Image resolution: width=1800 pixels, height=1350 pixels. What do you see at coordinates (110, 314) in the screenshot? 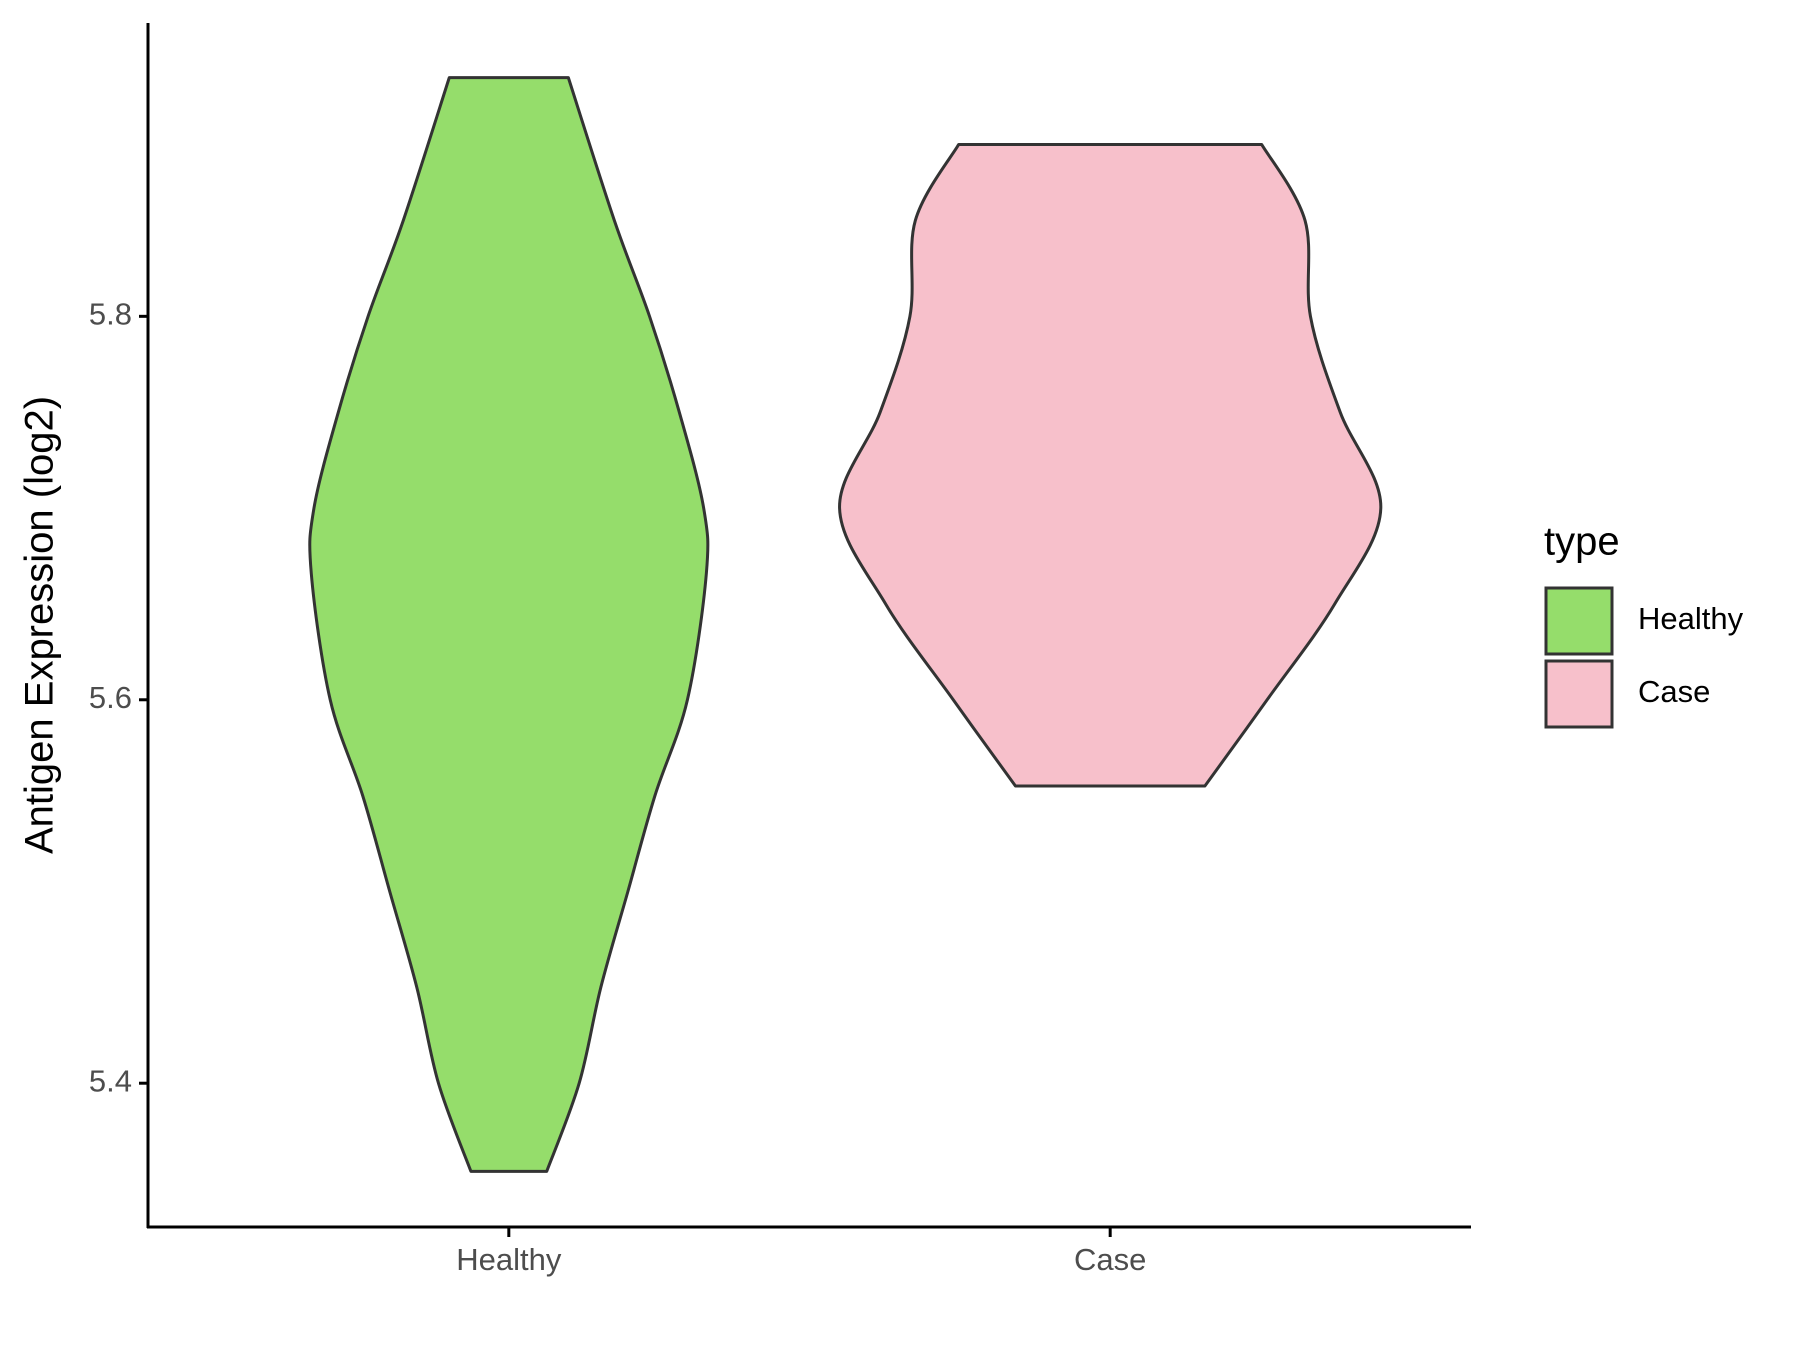
I see `y-tick-label: 5.8` at bounding box center [110, 314].